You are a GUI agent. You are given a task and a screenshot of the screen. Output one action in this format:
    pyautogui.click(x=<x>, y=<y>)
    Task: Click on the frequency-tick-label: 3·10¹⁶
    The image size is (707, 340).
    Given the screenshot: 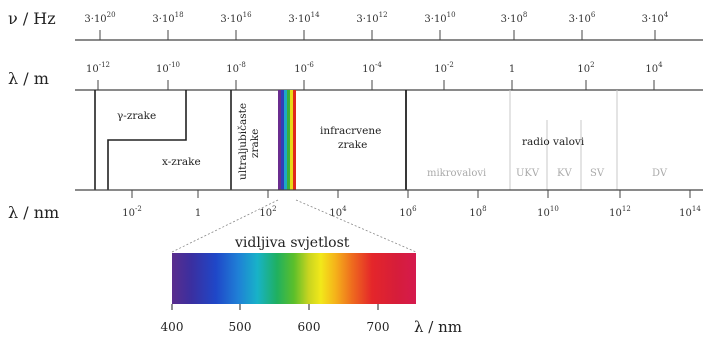 What is the action you would take?
    pyautogui.click(x=236, y=18)
    